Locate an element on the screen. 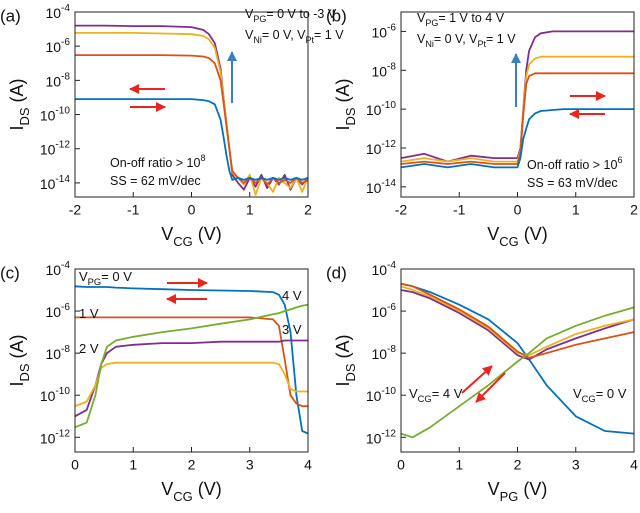  arrow is located at coordinates (490, 387).